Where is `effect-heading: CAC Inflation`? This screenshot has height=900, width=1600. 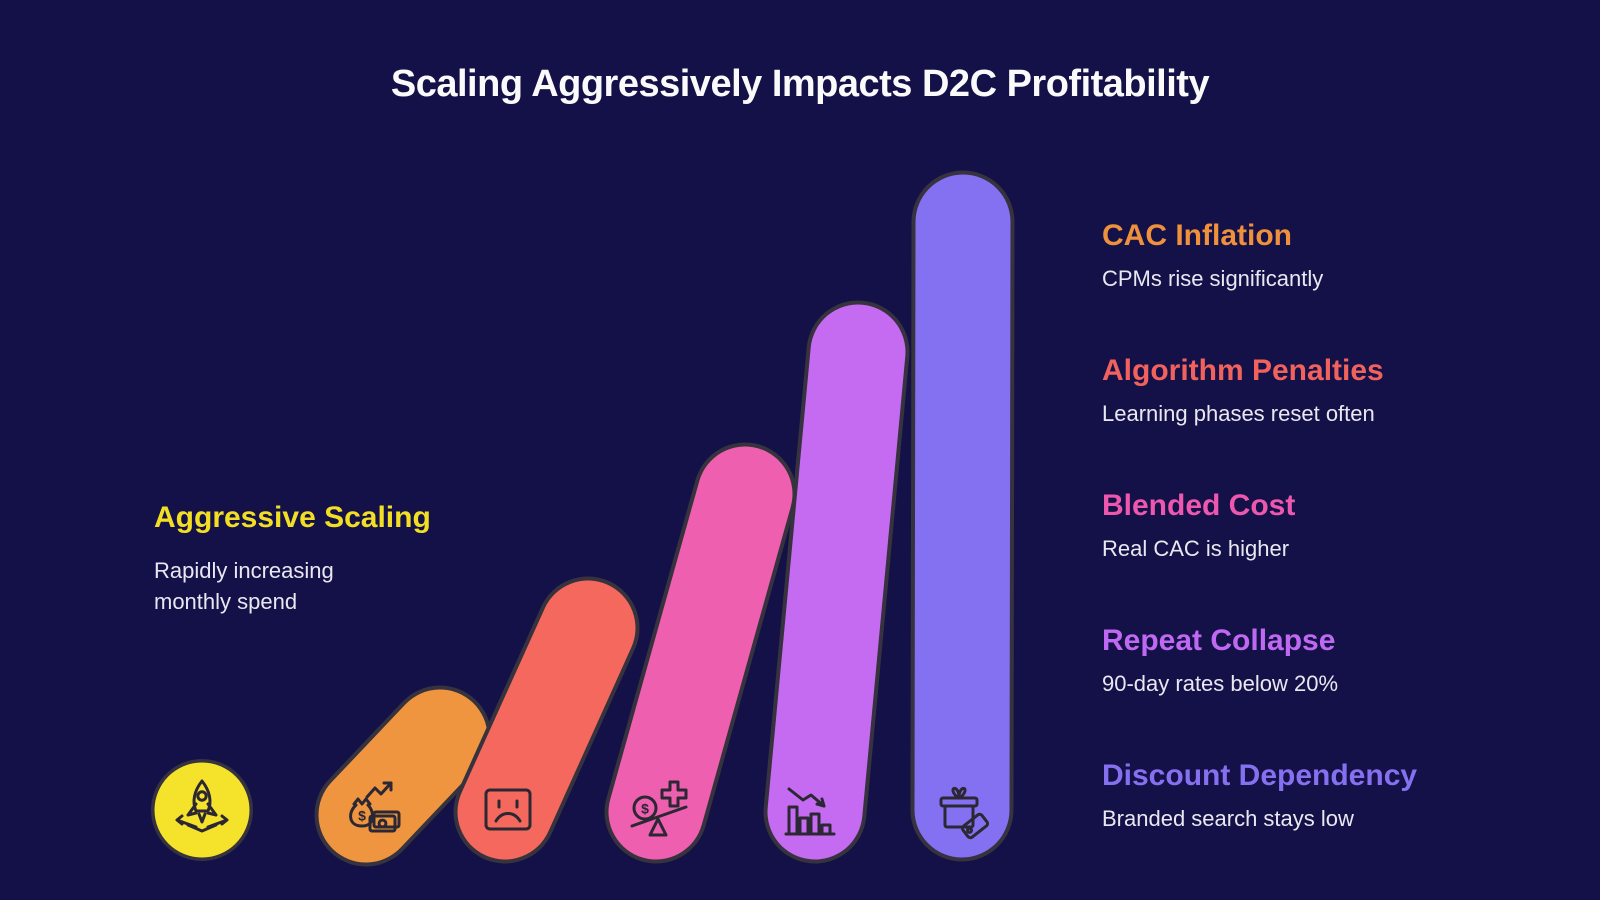 effect-heading: CAC Inflation is located at coordinates (1197, 235).